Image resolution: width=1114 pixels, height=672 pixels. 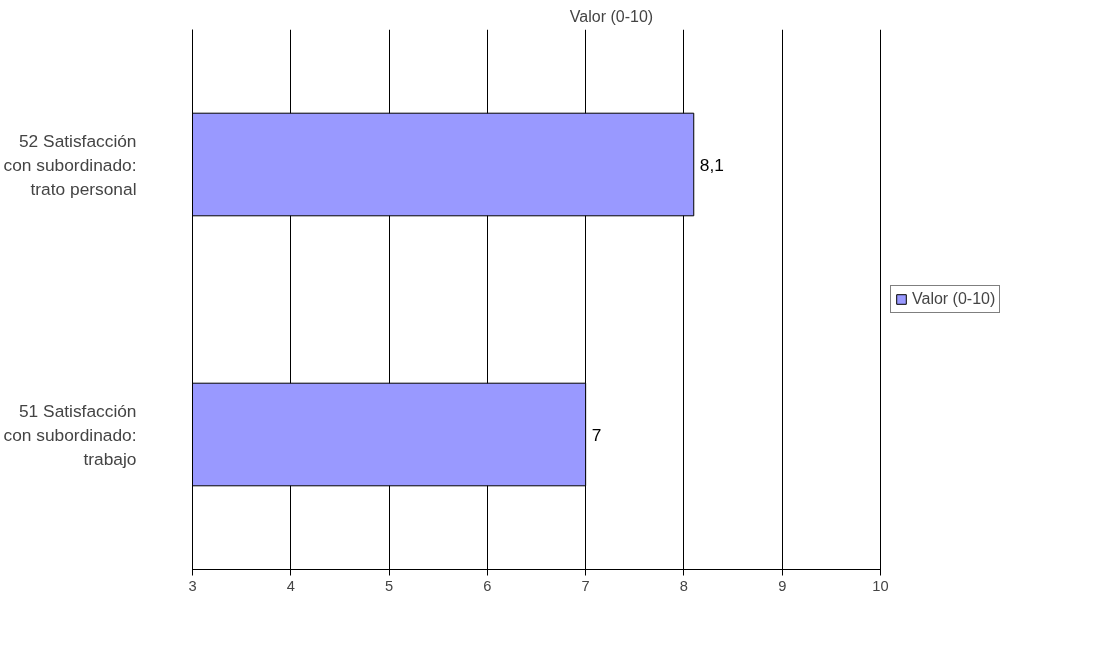 What do you see at coordinates (290, 585) in the screenshot?
I see `x-tick-label: 4` at bounding box center [290, 585].